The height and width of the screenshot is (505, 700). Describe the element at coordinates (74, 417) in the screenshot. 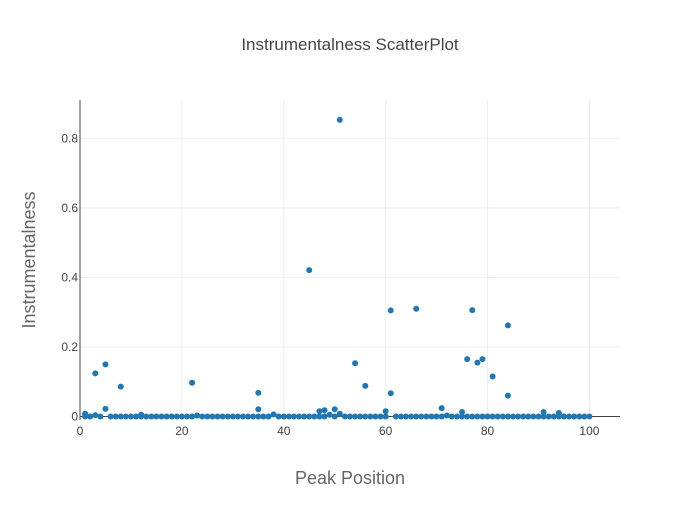

I see `y-tick-label: 0` at that location.